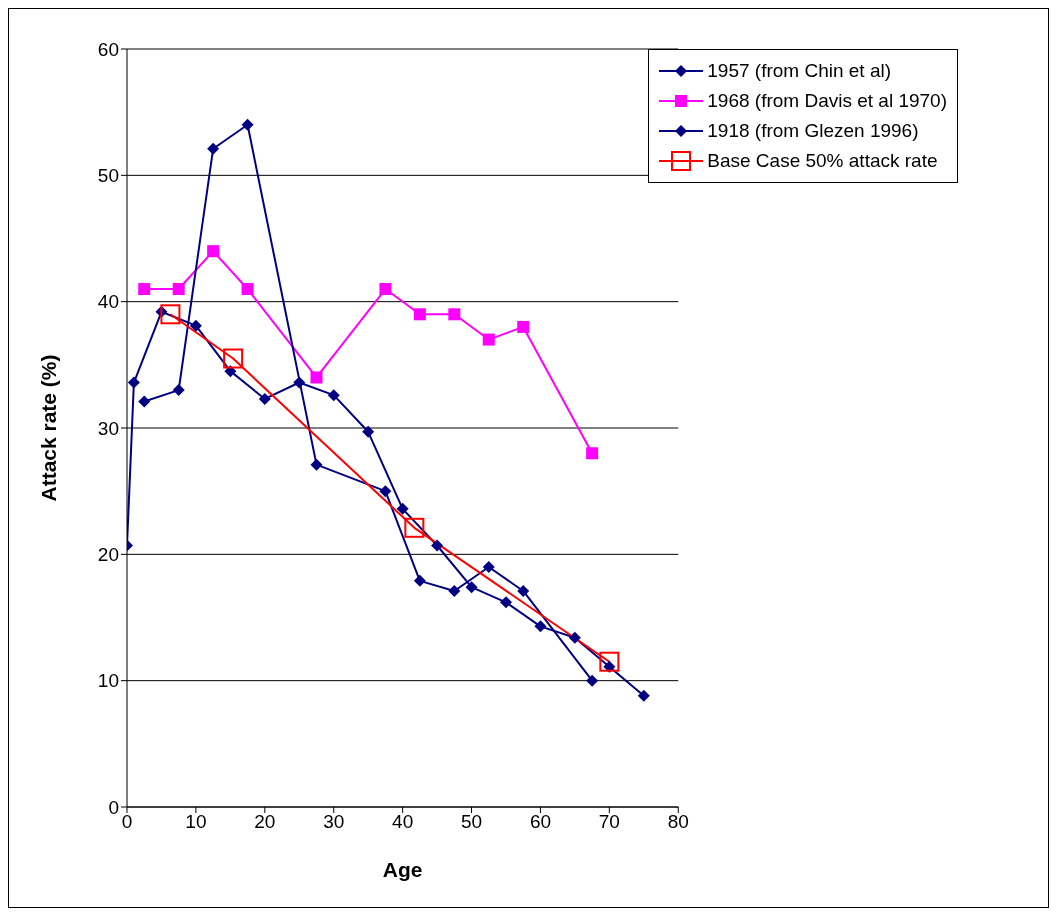 Image resolution: width=1057 pixels, height=916 pixels. Describe the element at coordinates (402, 869) in the screenshot. I see `x-axis-title: Age` at that location.